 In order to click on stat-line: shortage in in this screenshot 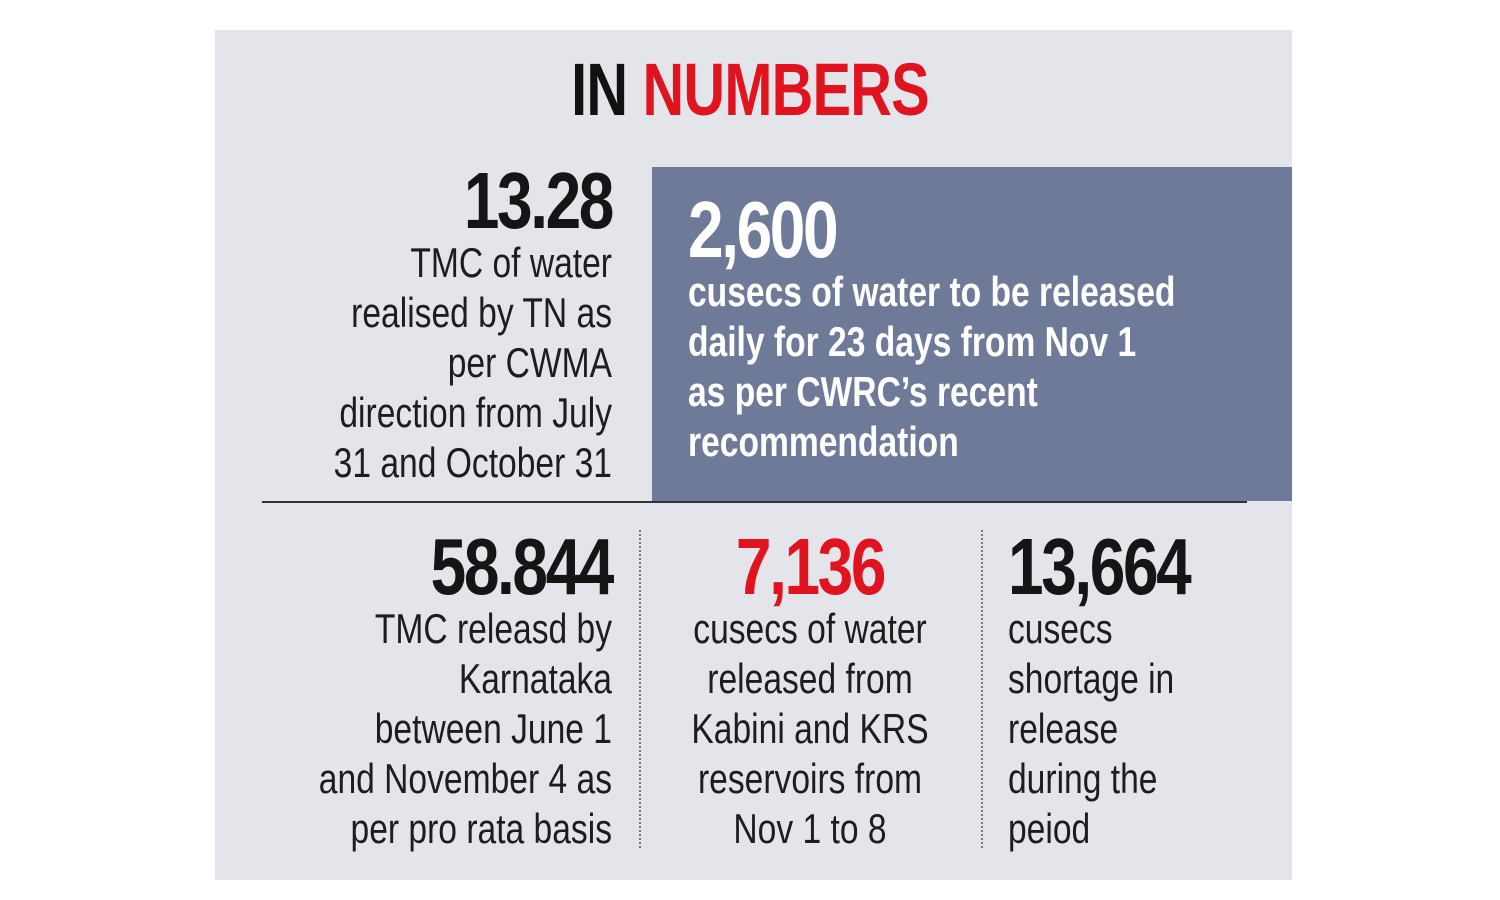, I will do `click(1091, 678)`.